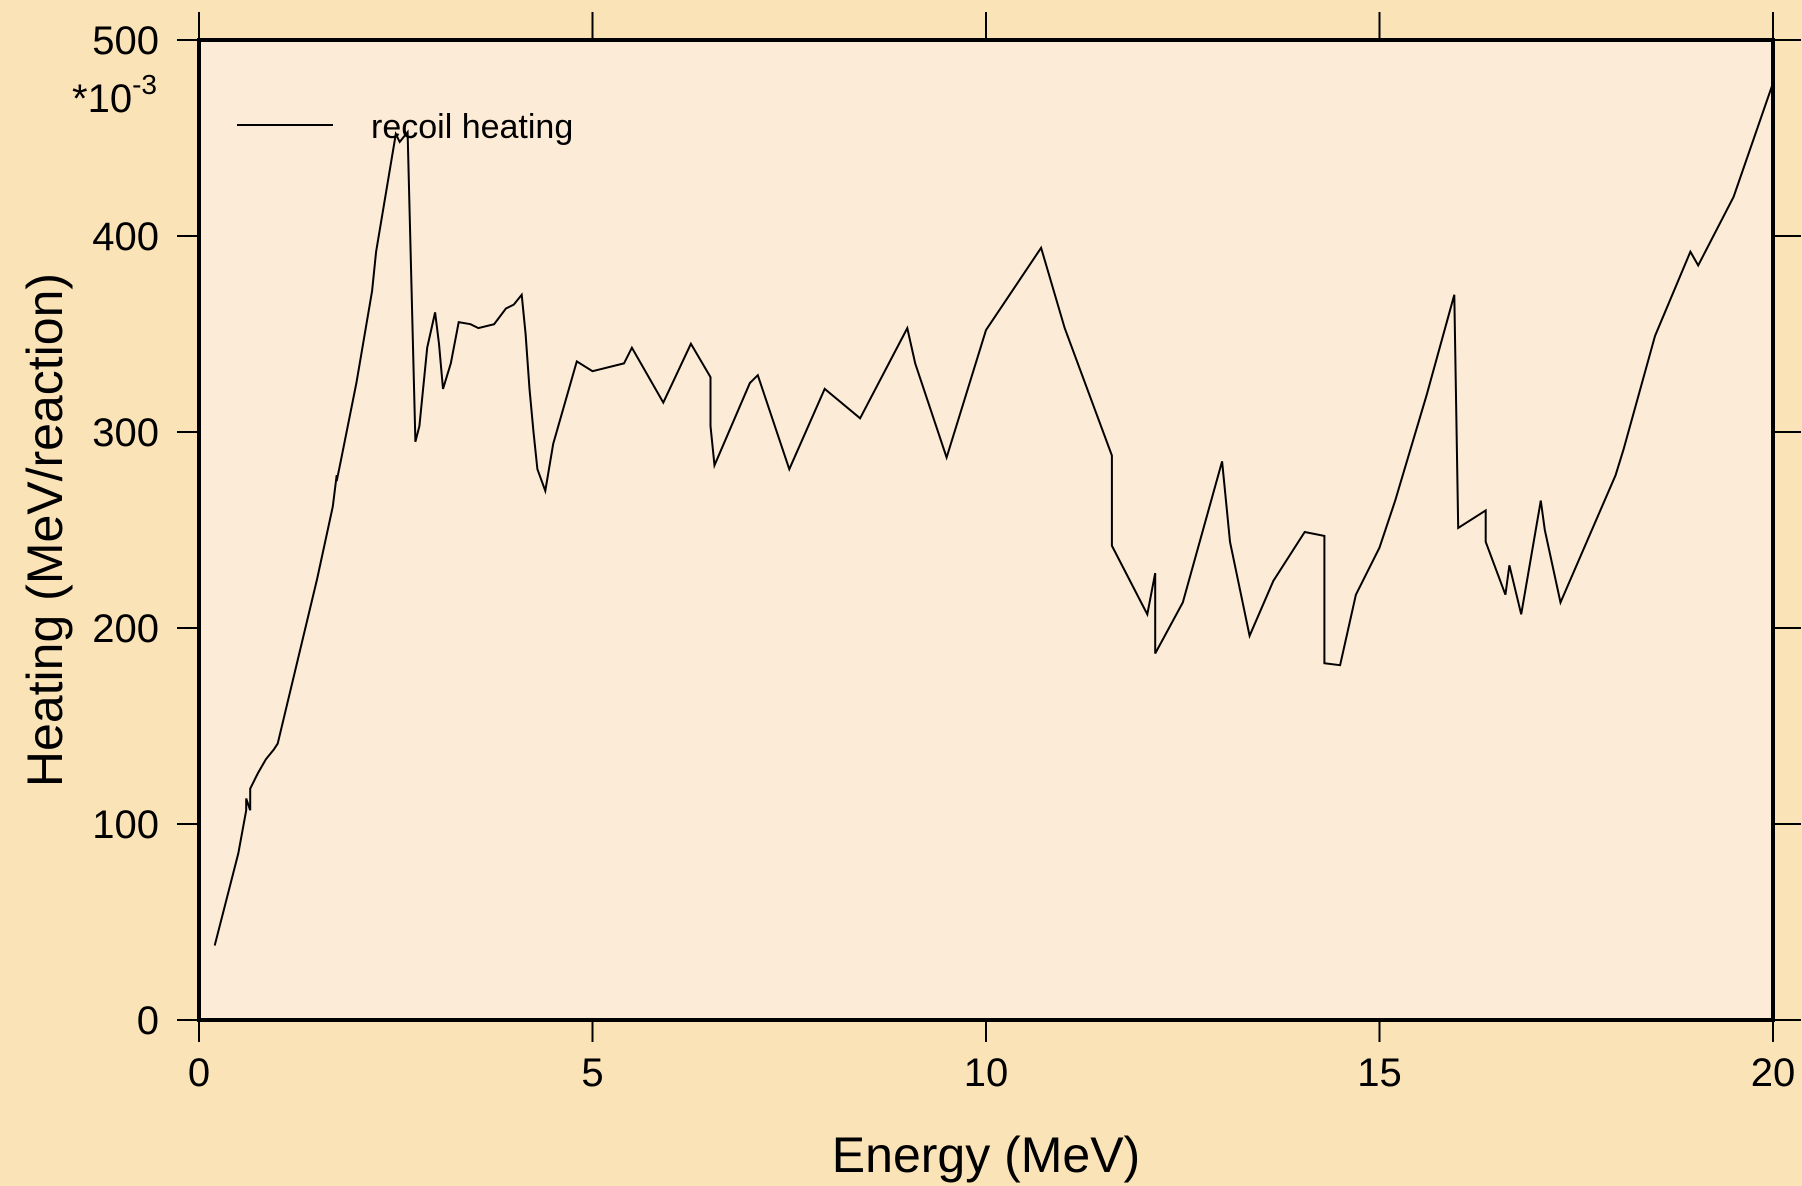 Image resolution: width=1802 pixels, height=1186 pixels. What do you see at coordinates (148, 1021) in the screenshot?
I see `y-tick-label: 0` at bounding box center [148, 1021].